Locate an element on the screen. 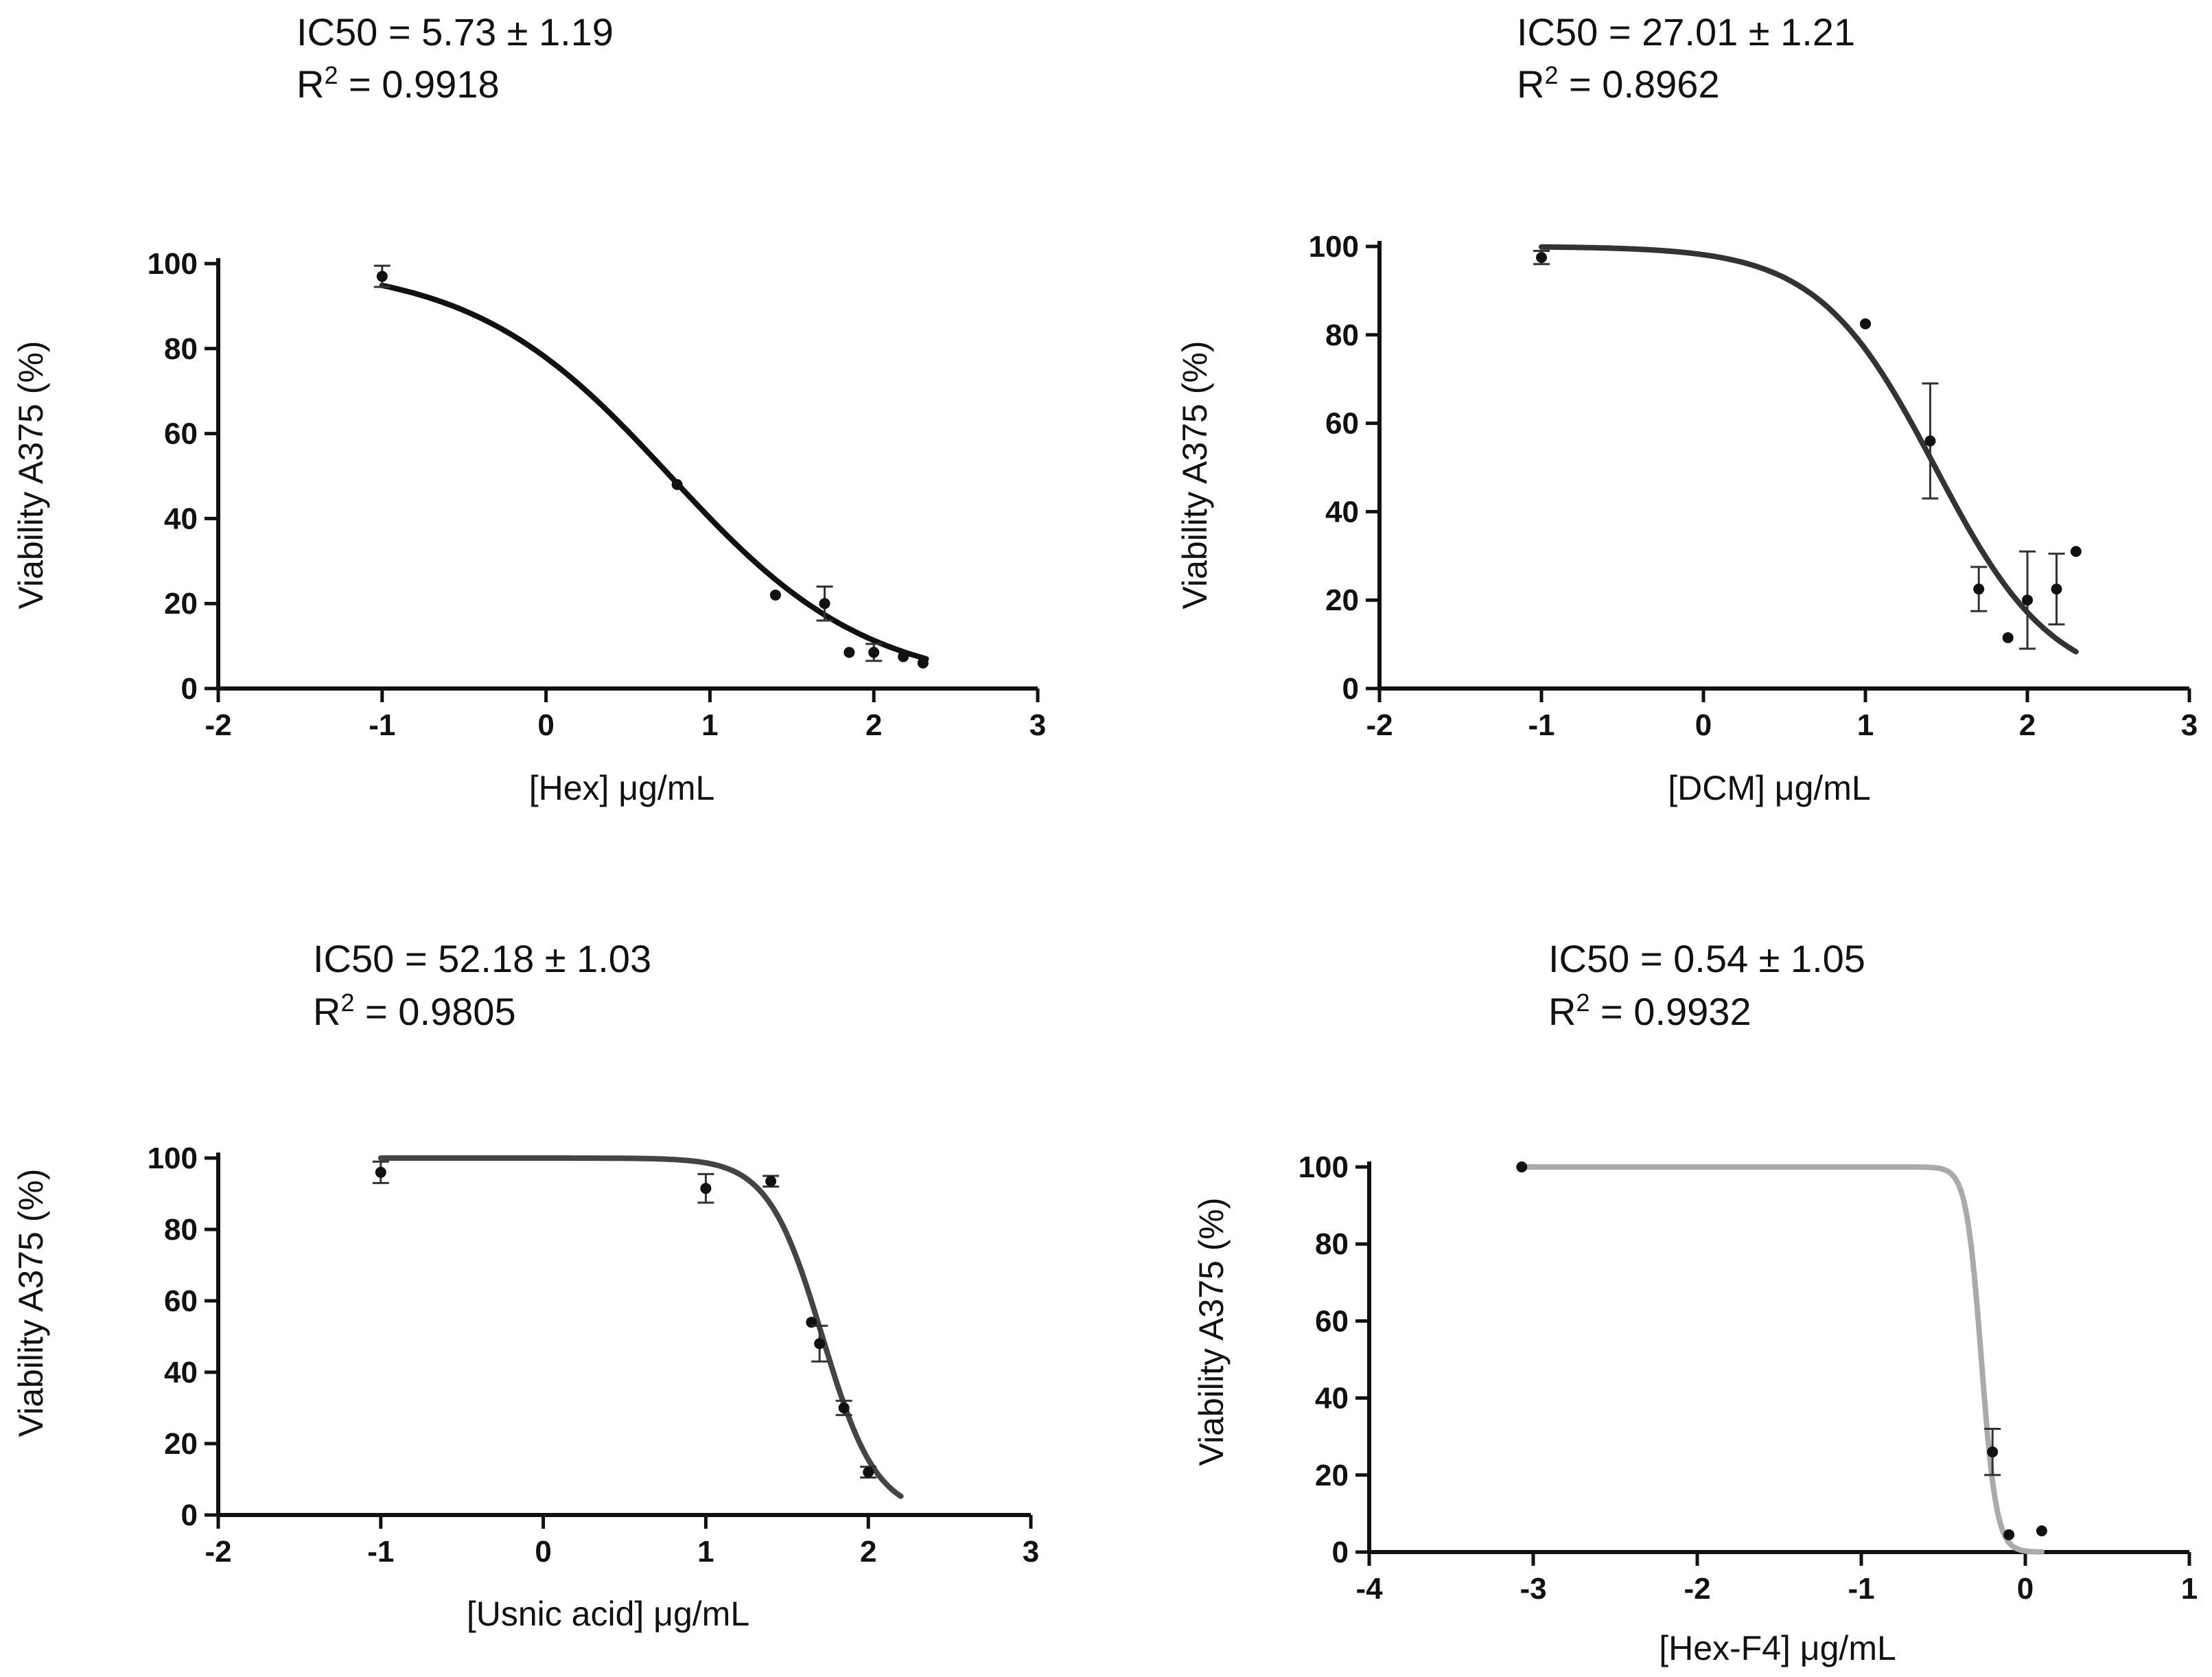  x-axis-title: [Hex] μg/mL is located at coordinates (622, 788).